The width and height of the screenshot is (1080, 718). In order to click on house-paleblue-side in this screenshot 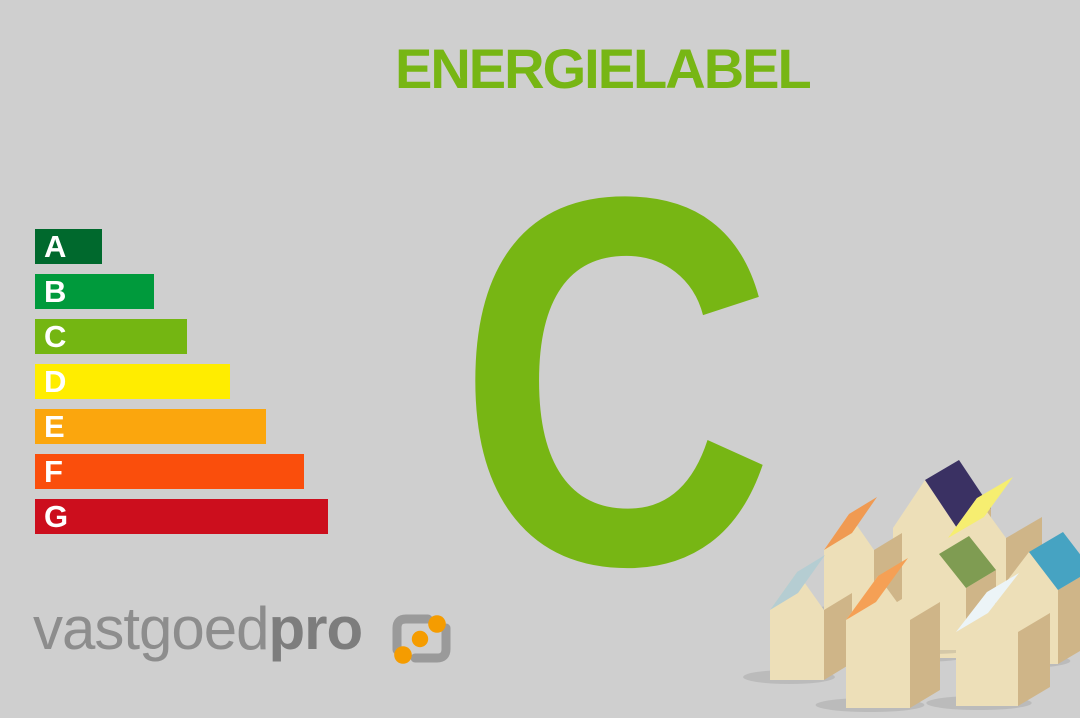, I will do `click(838, 636)`.